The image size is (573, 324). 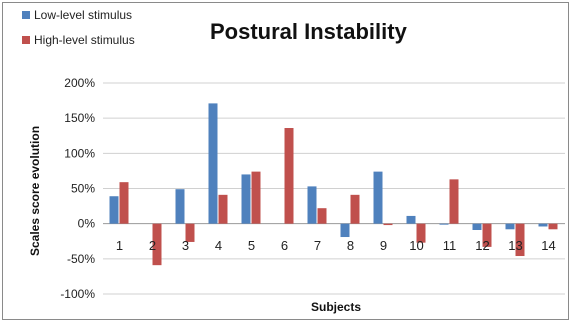 I want to click on x-category-label: 8, so click(x=350, y=245).